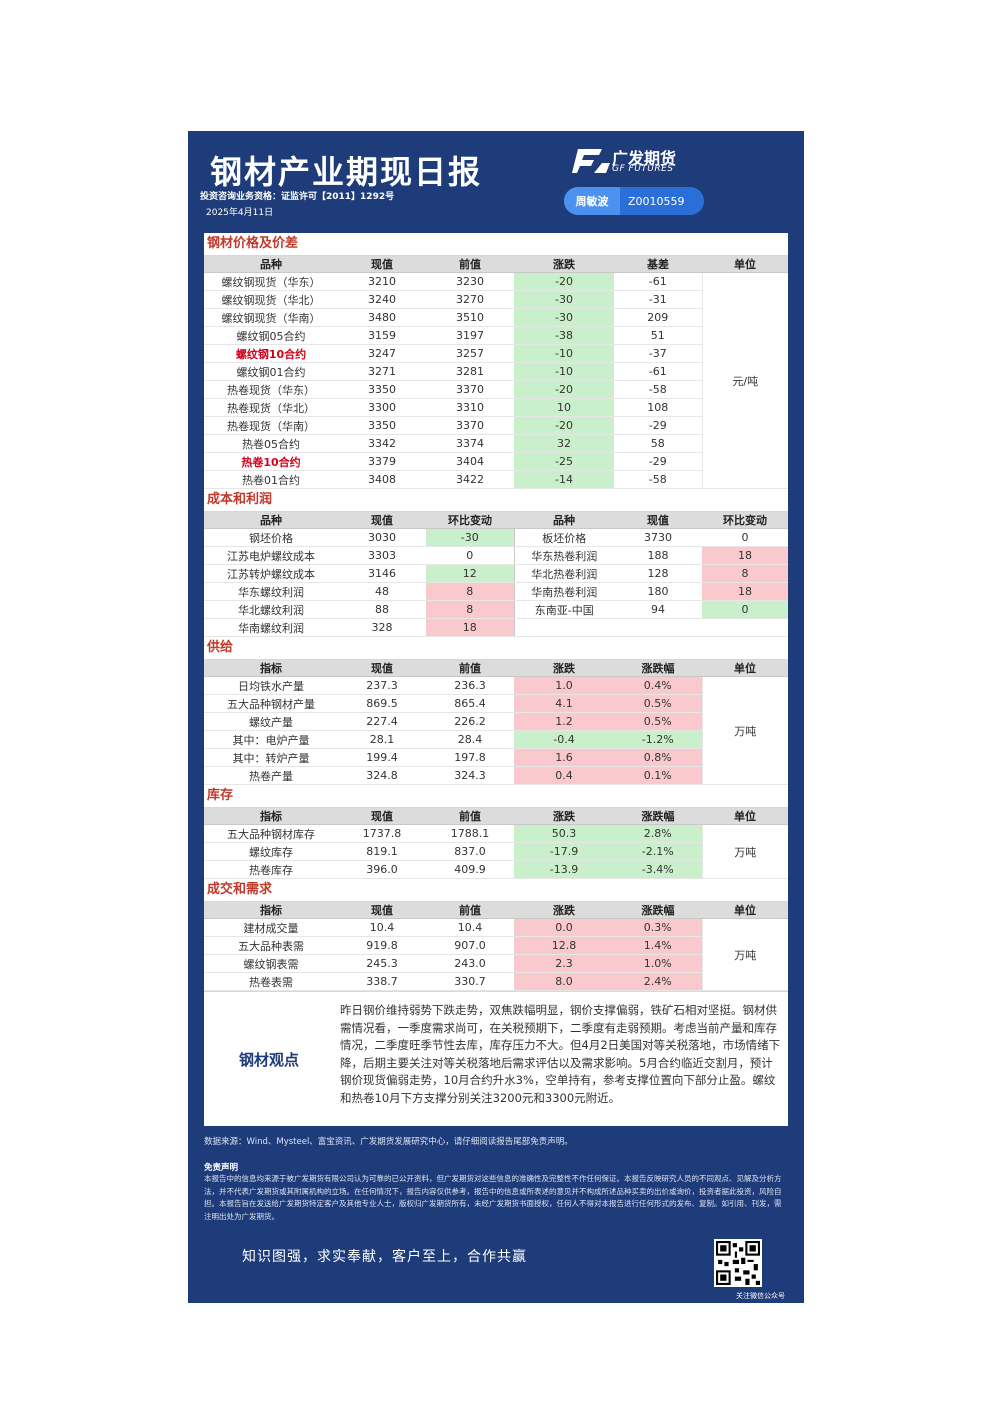  Describe the element at coordinates (382, 685) in the screenshot. I see `current-value: 237.3` at that location.